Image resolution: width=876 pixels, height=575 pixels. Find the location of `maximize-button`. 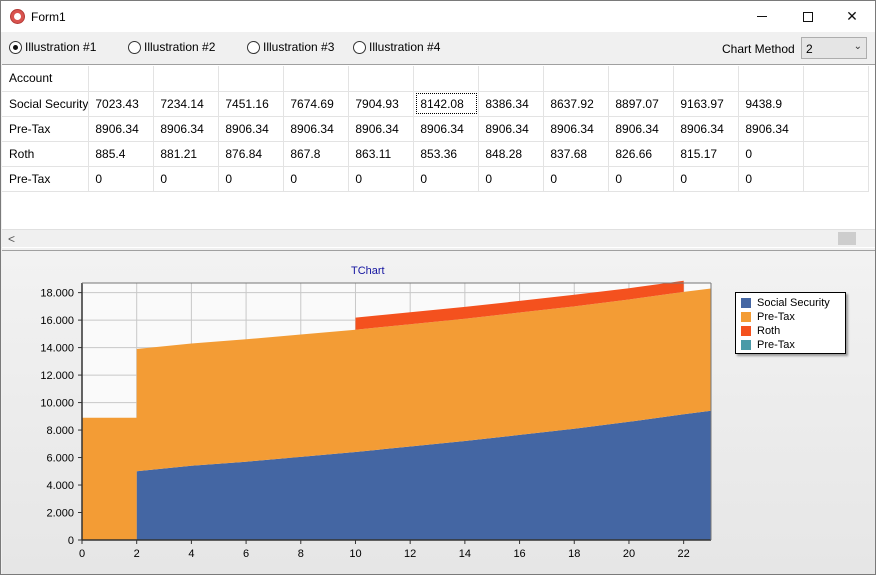

maximize-button is located at coordinates (808, 16).